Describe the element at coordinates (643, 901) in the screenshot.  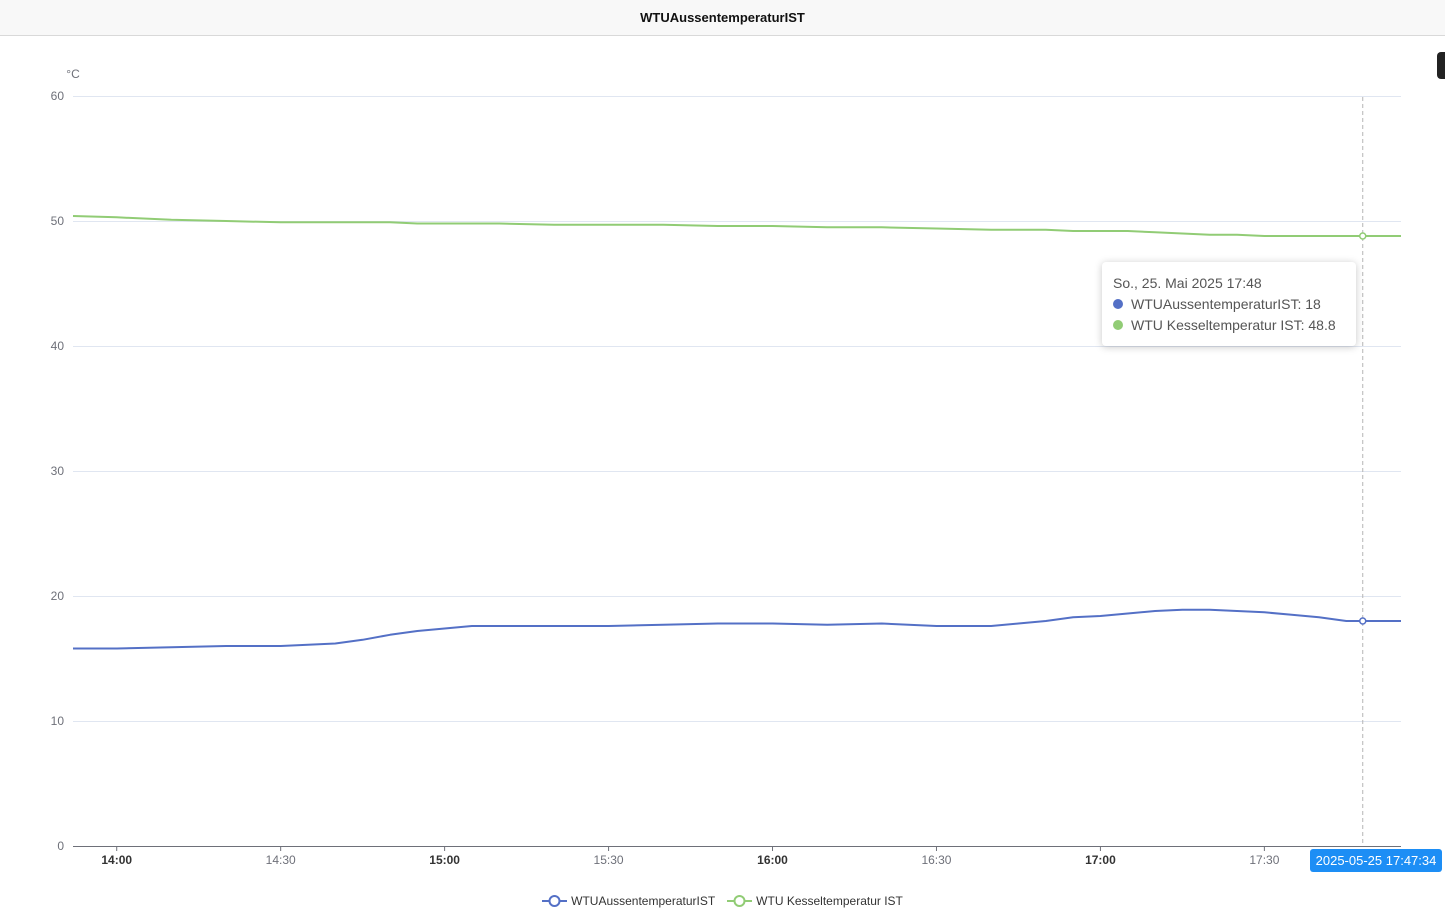
I see `legend-label: WTUAussentemperaturIST` at that location.